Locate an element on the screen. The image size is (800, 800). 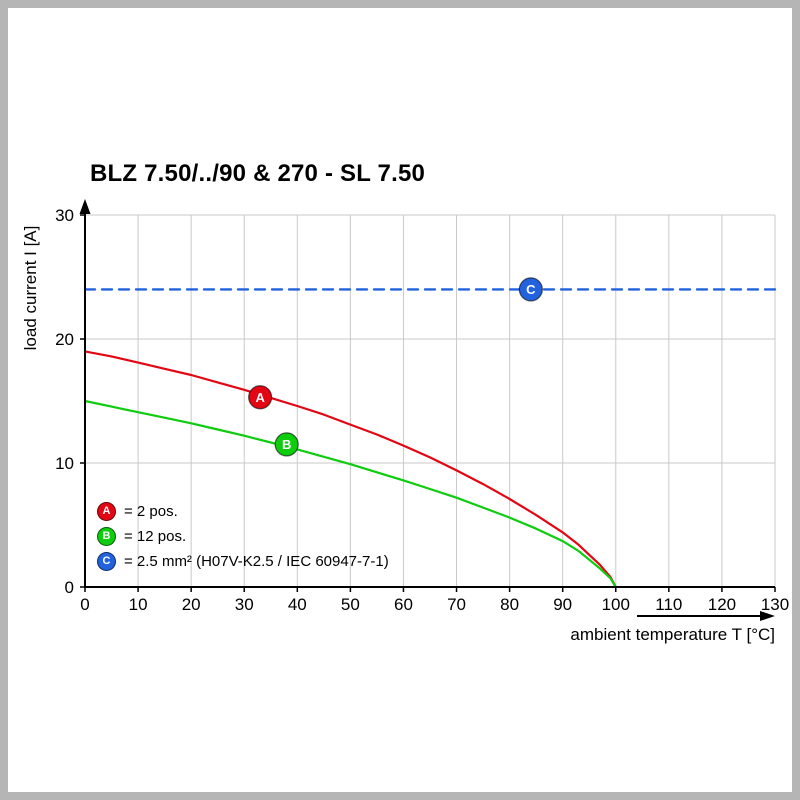
marker-letter-c: C is located at coordinates (531, 289).